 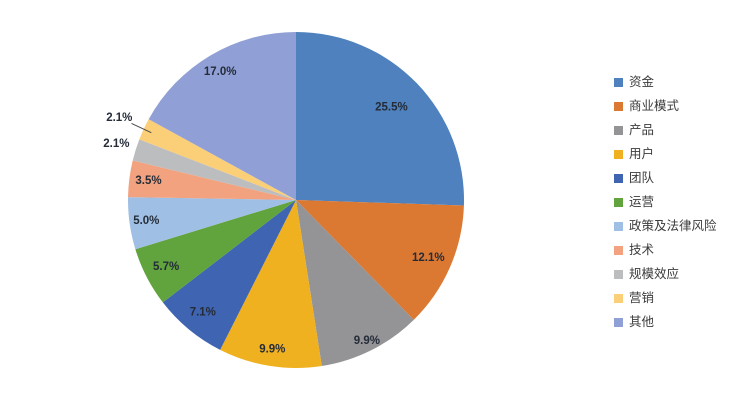 What do you see at coordinates (146, 221) in the screenshot?
I see `slice-label-6: 5.0%` at bounding box center [146, 221].